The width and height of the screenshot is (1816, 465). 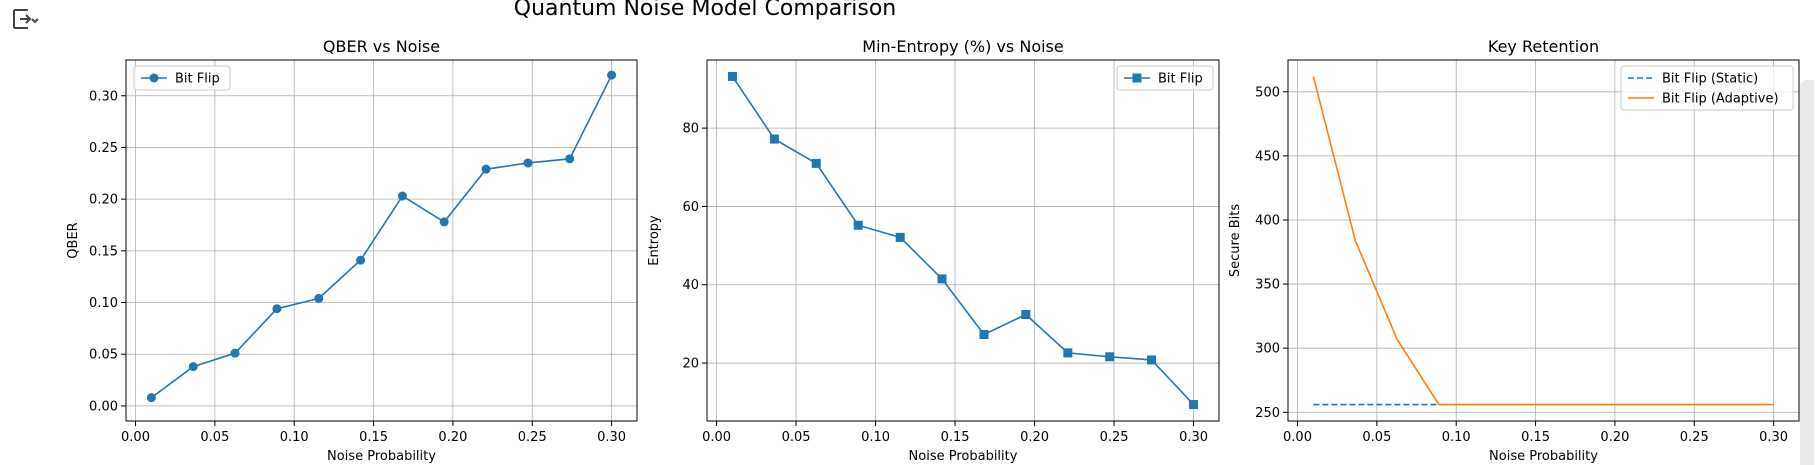 I want to click on y-tick-label: 0.10, so click(x=103, y=303).